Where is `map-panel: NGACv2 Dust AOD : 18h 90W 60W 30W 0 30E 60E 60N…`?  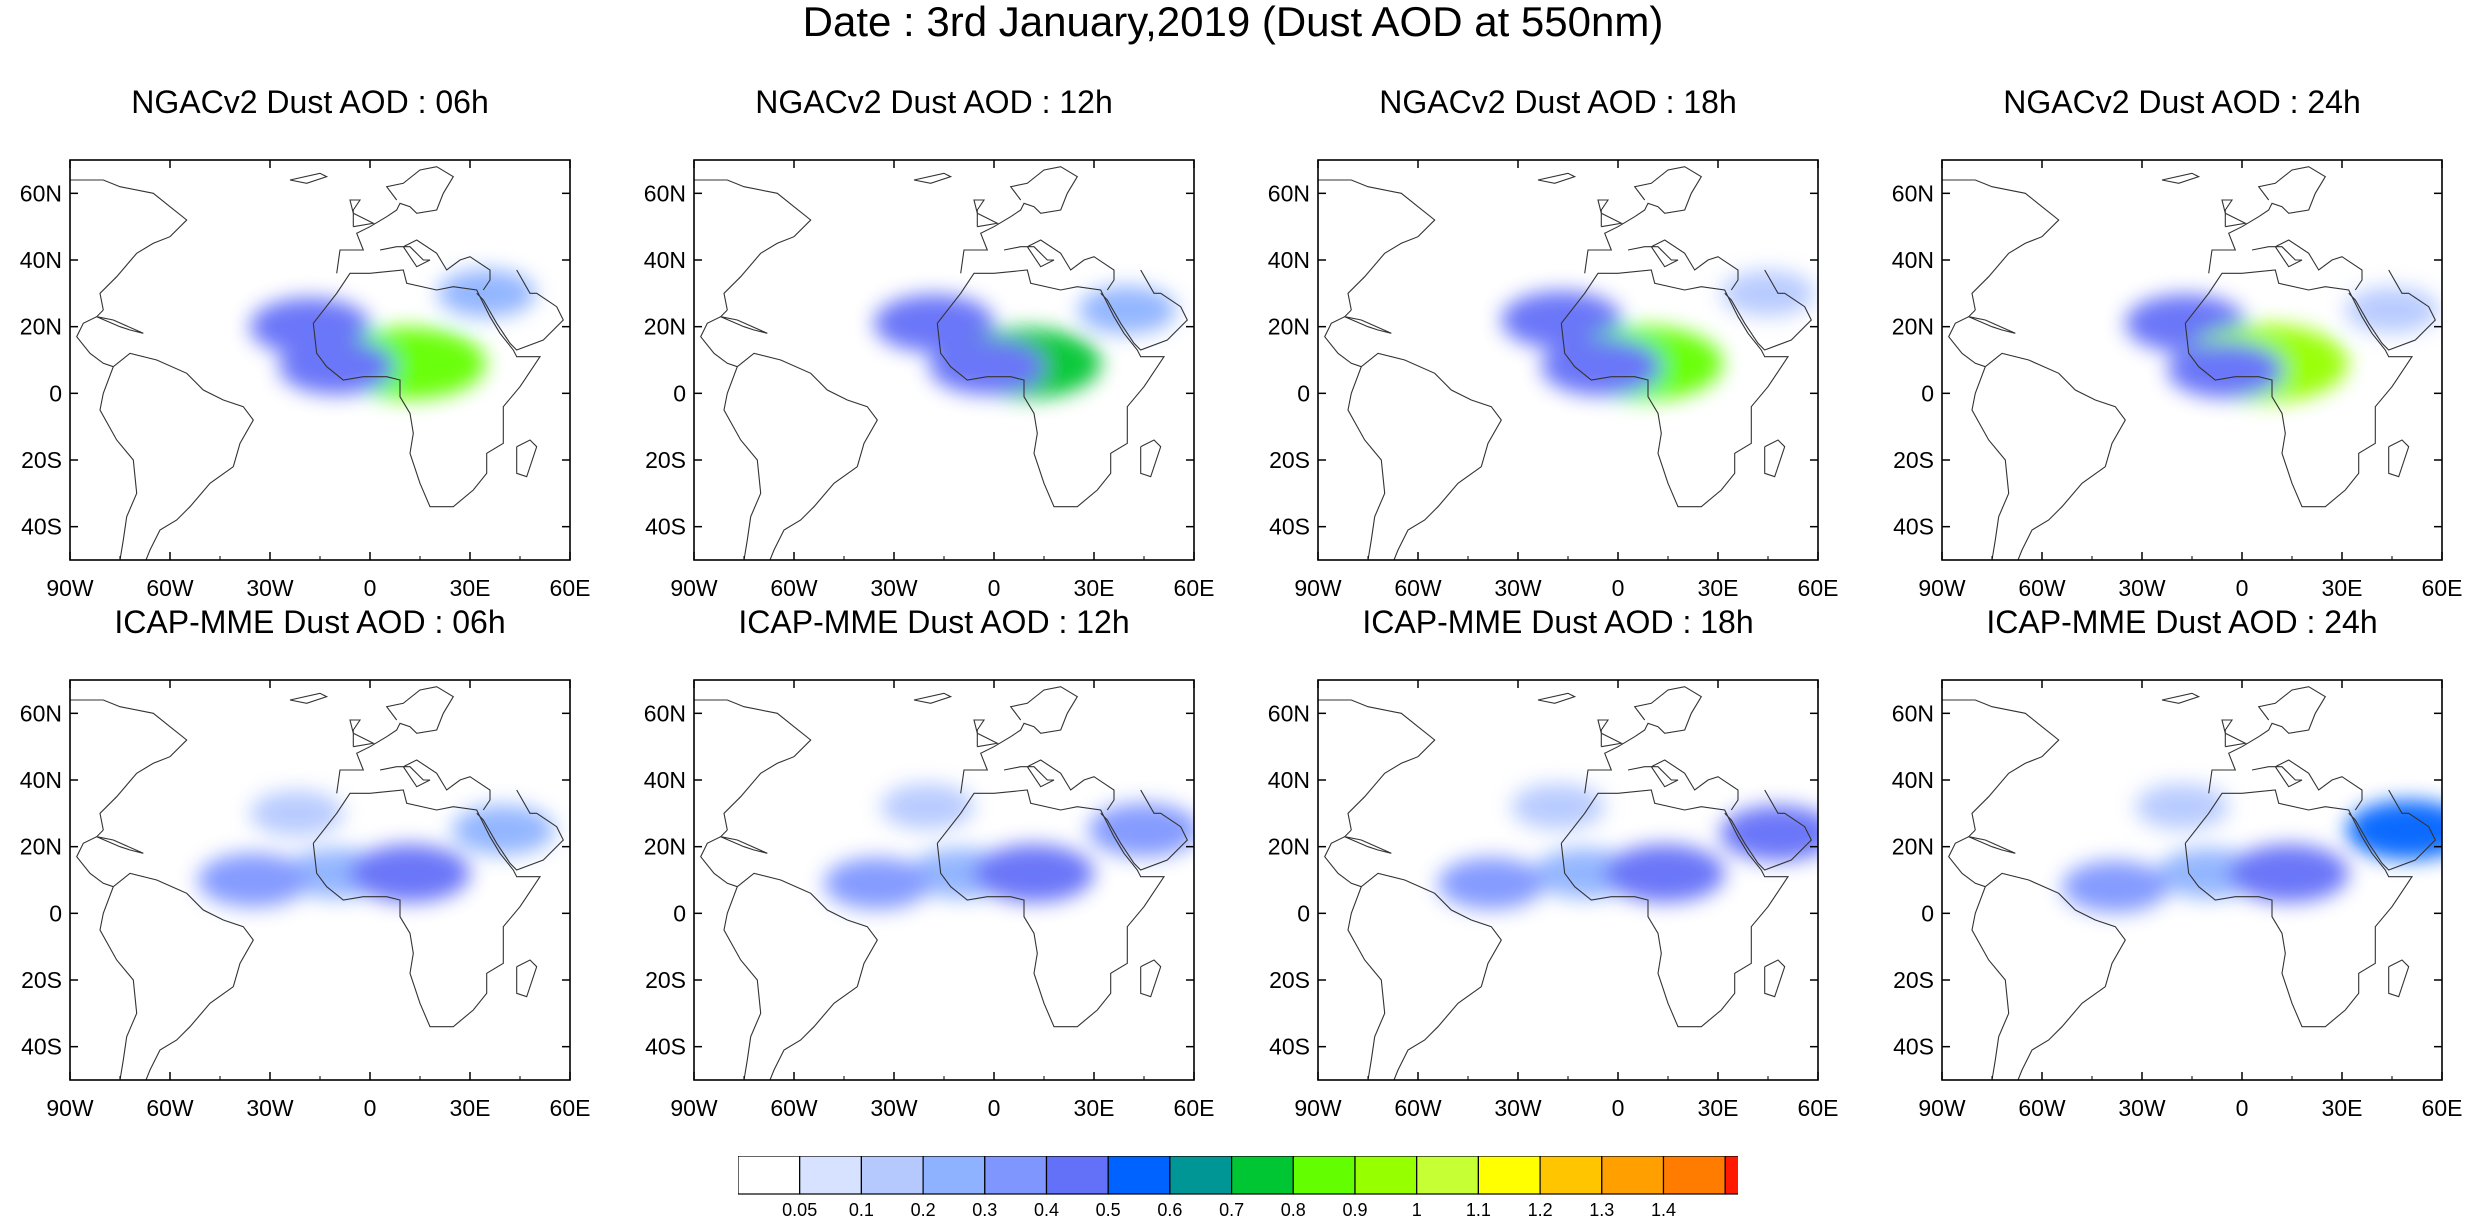 map-panel: NGACv2 Dust AOD : 18h 90W 60W 30W 0 30E 60E 60N… is located at coordinates (1543, 342).